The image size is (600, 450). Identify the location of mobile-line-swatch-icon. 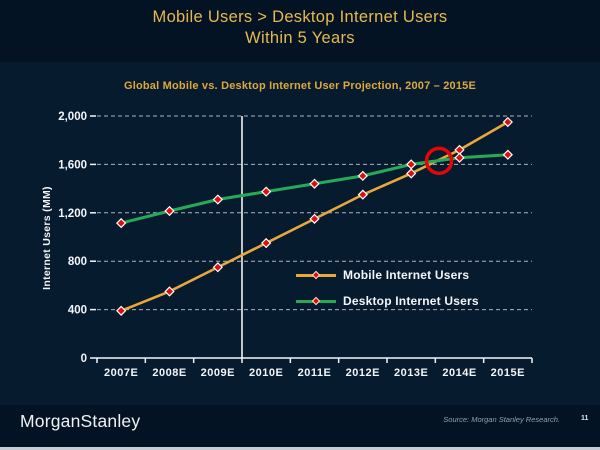
(316, 275).